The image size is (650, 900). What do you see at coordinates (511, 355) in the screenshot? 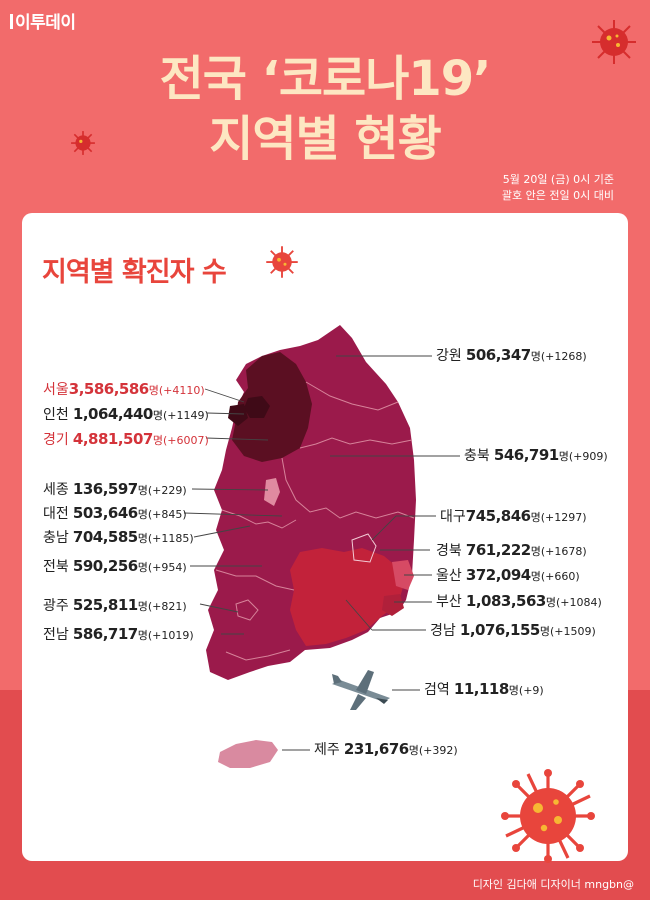
I see `region-label-gangwon: 강원 506,347명(+1268)` at bounding box center [511, 355].